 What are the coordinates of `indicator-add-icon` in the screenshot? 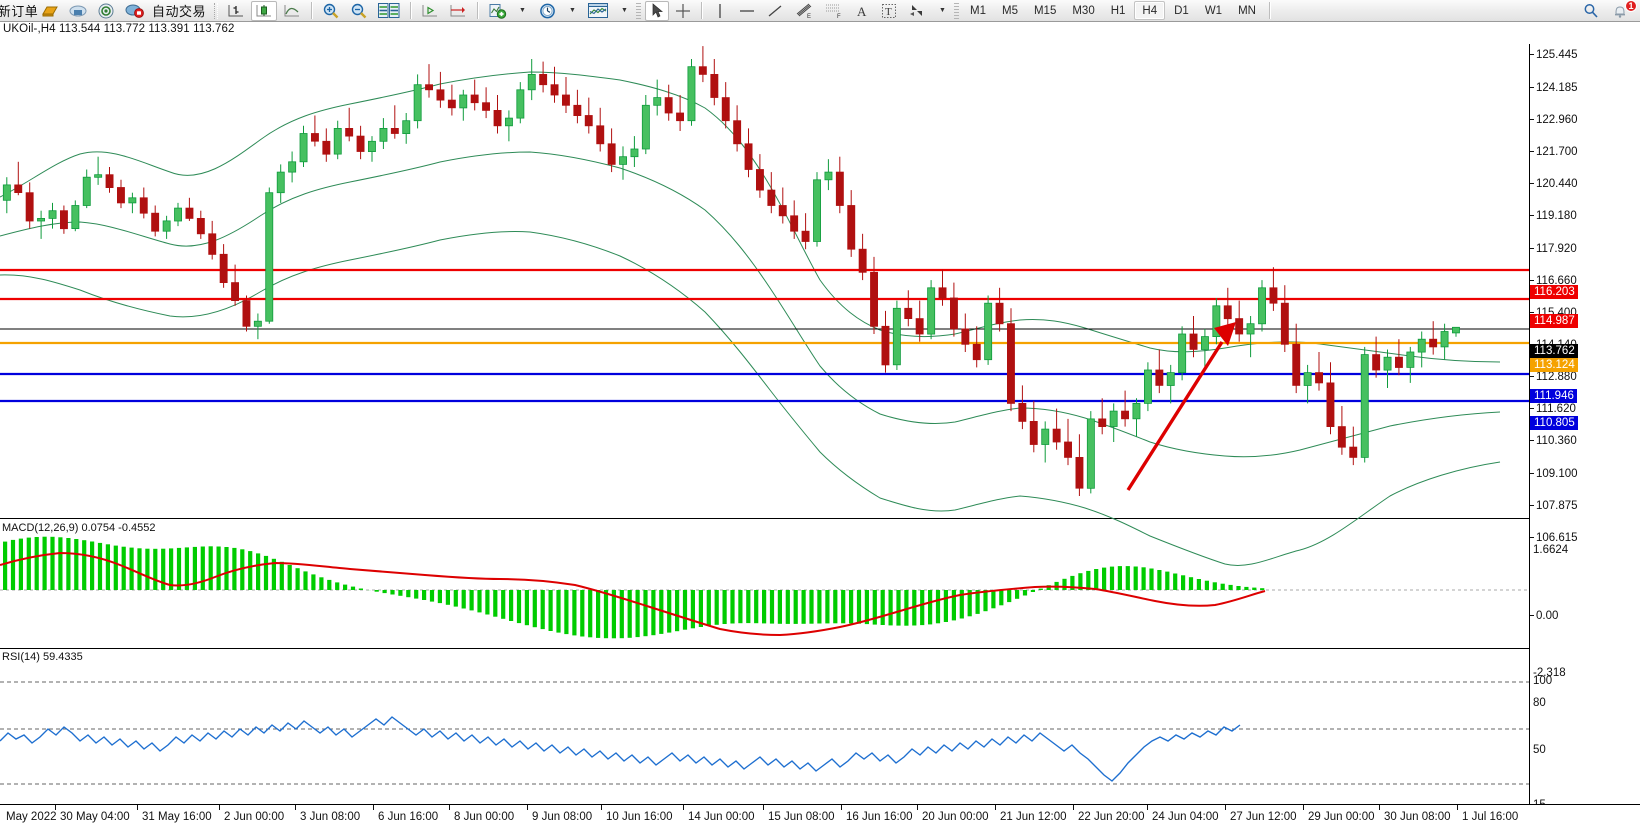 It's located at (497, 11).